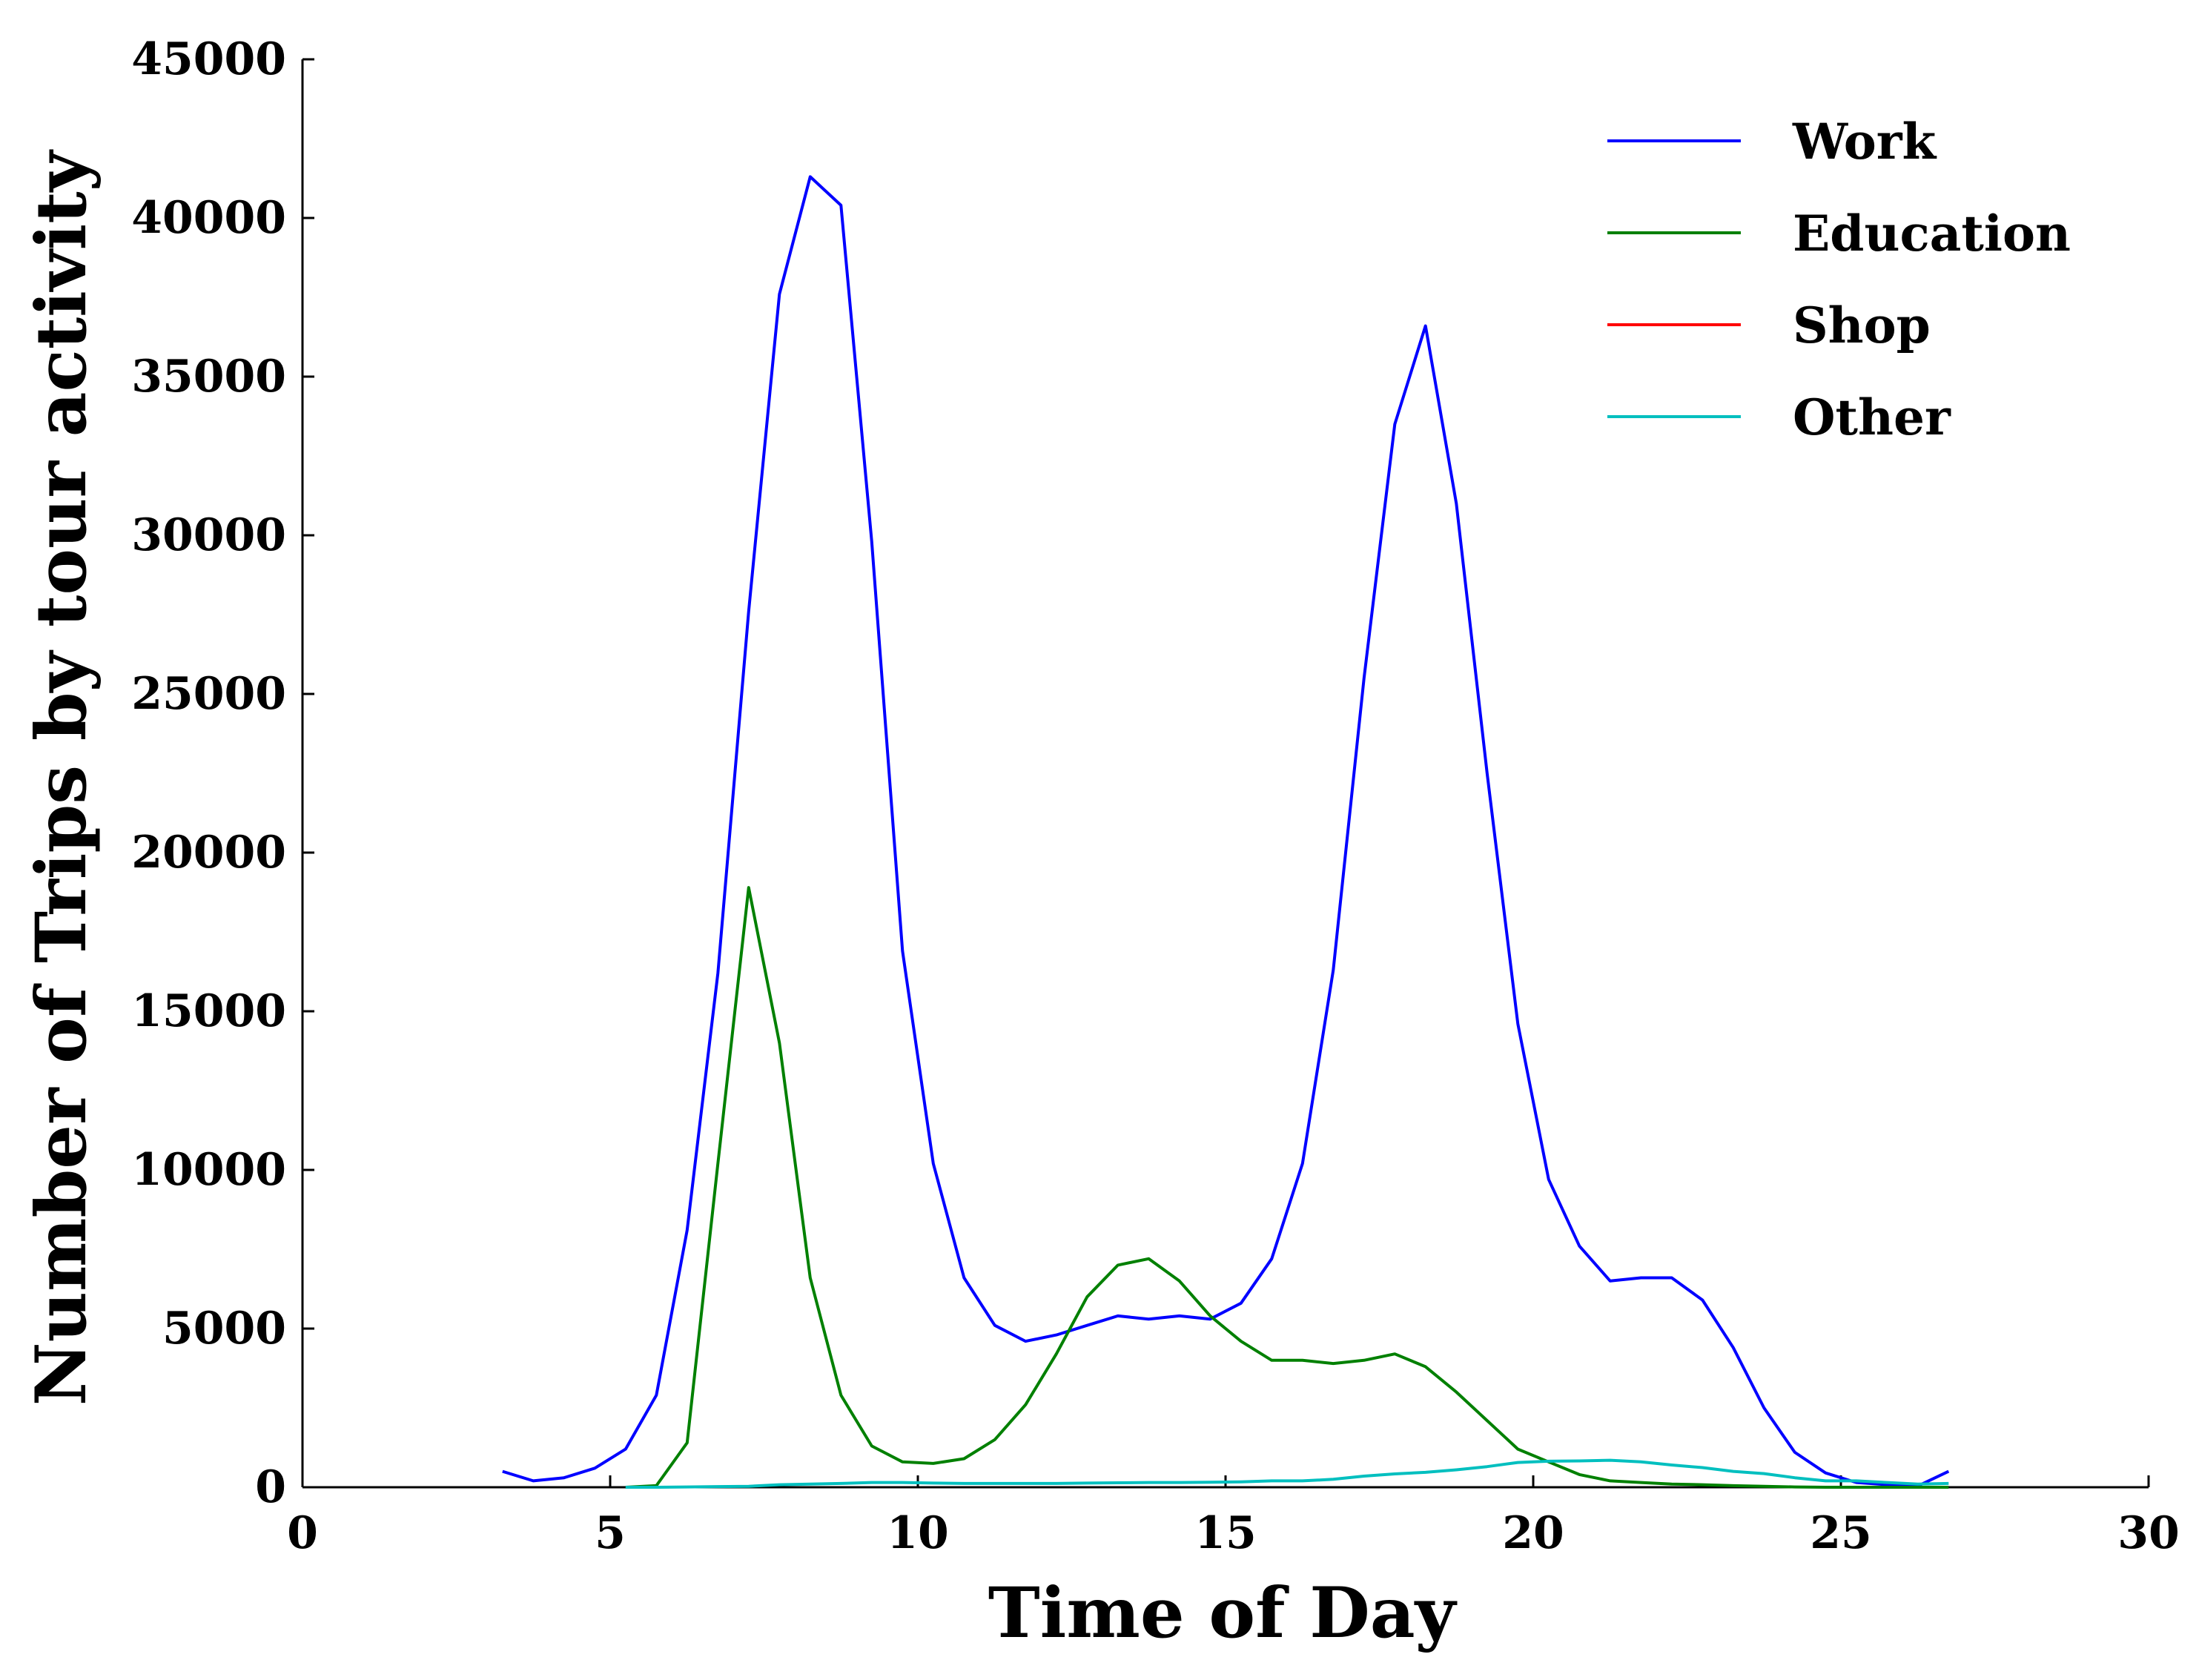 The image size is (2199, 1680). Describe the element at coordinates (270, 1487) in the screenshot. I see `y-tick-label: 0` at that location.